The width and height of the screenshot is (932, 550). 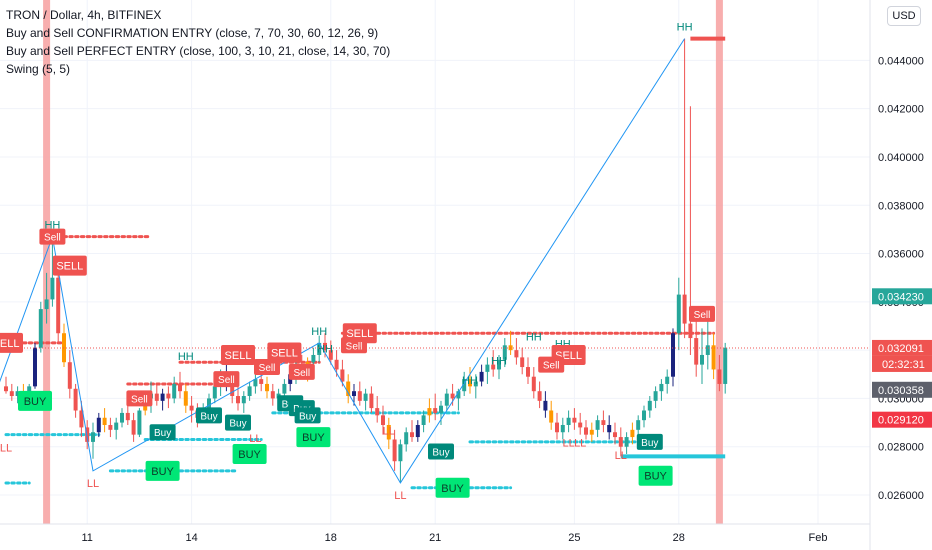 What do you see at coordinates (901, 158) in the screenshot?
I see `y-tick-label: 0.040000` at bounding box center [901, 158].